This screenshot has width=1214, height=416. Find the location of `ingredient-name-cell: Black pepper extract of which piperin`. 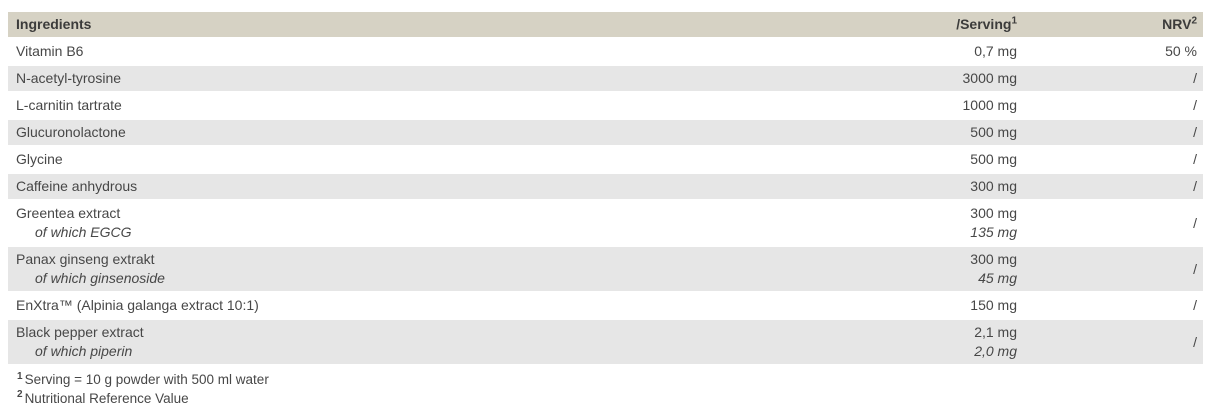

ingredient-name-cell: Black pepper extract of which piperin is located at coordinates (365, 342).